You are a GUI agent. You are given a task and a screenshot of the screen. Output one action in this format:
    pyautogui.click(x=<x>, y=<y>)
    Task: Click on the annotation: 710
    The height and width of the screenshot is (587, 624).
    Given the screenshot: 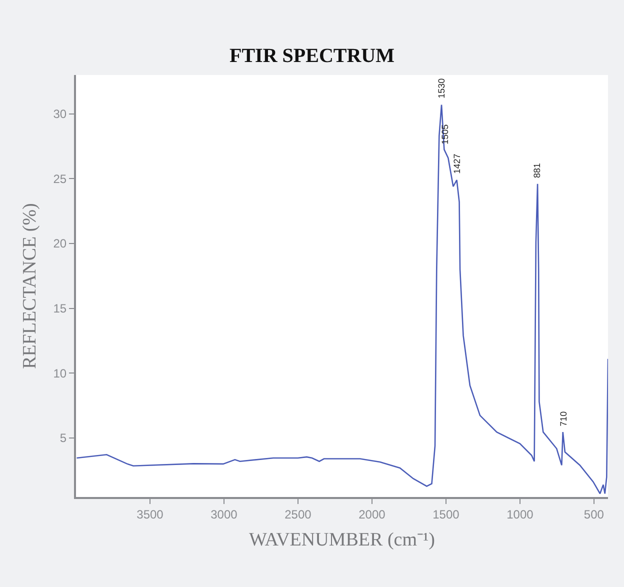 What is the action you would take?
    pyautogui.click(x=563, y=418)
    